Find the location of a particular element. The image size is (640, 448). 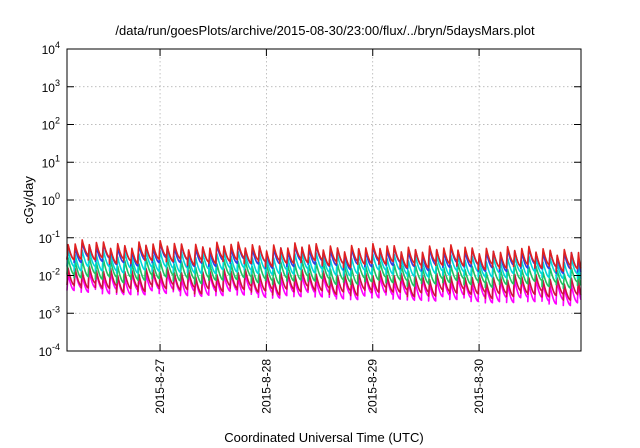

y-tick-label: 10¹ is located at coordinates (51, 161).